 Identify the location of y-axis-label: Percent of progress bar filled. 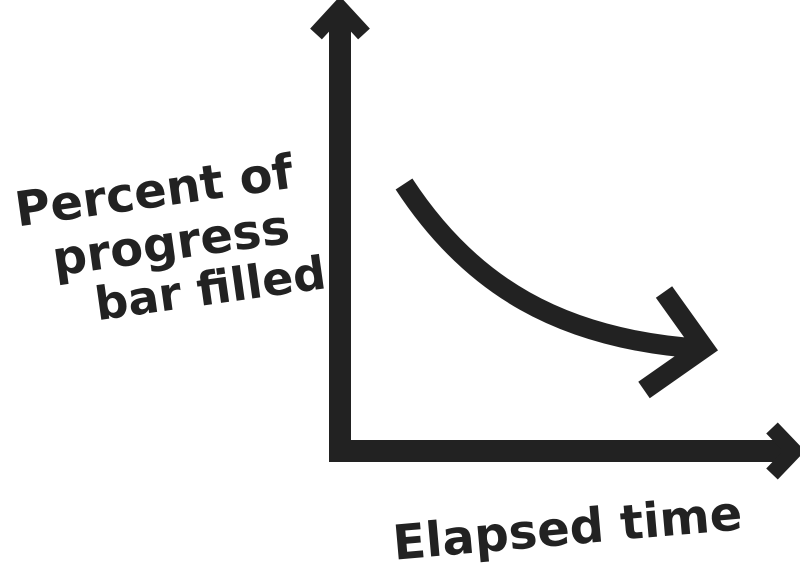
(170, 237).